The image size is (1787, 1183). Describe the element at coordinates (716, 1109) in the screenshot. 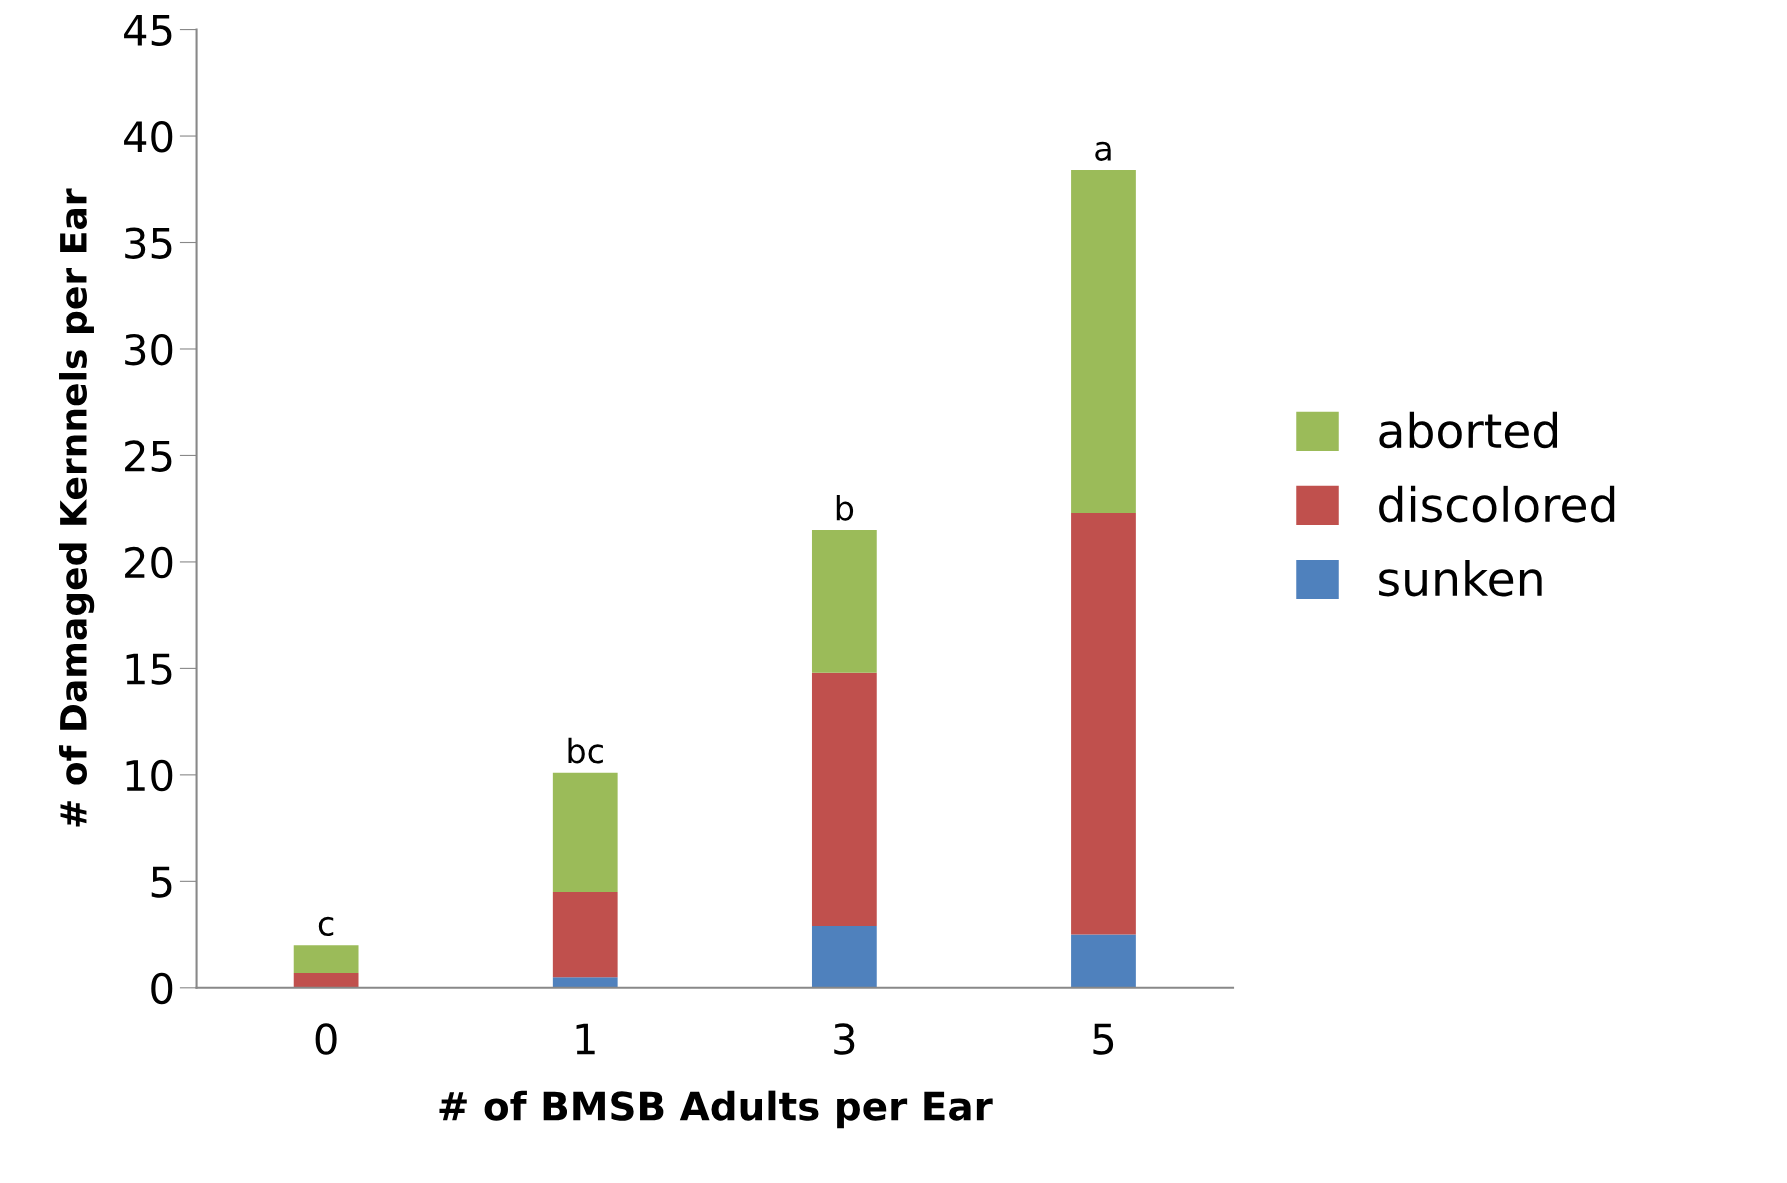

I see `x-axis-title: # of BMSB Adults per Ear` at that location.